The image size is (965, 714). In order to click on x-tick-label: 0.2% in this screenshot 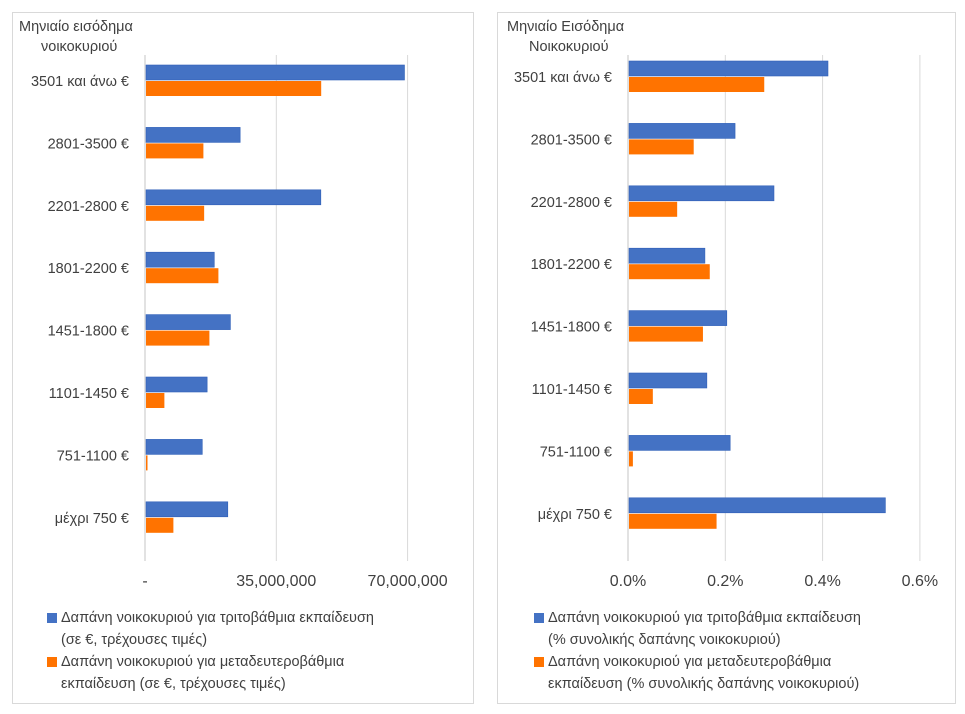, I will do `click(725, 581)`.